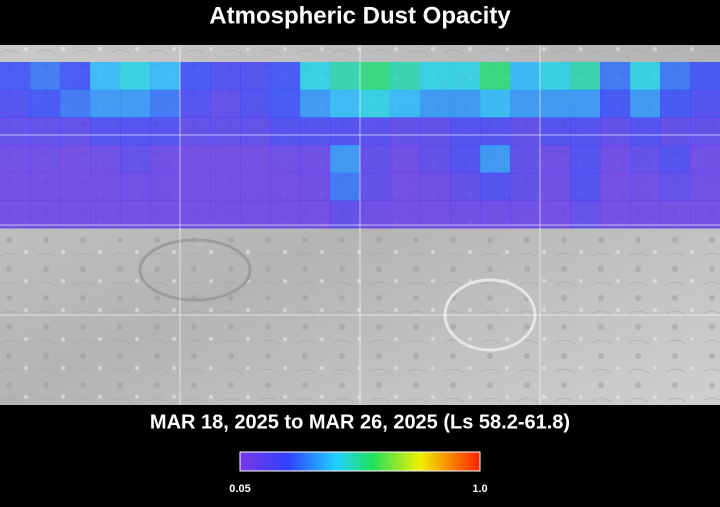 The width and height of the screenshot is (720, 507). Describe the element at coordinates (358, 489) in the screenshot. I see `colorbar-ticks: 0.05 1.0` at that location.